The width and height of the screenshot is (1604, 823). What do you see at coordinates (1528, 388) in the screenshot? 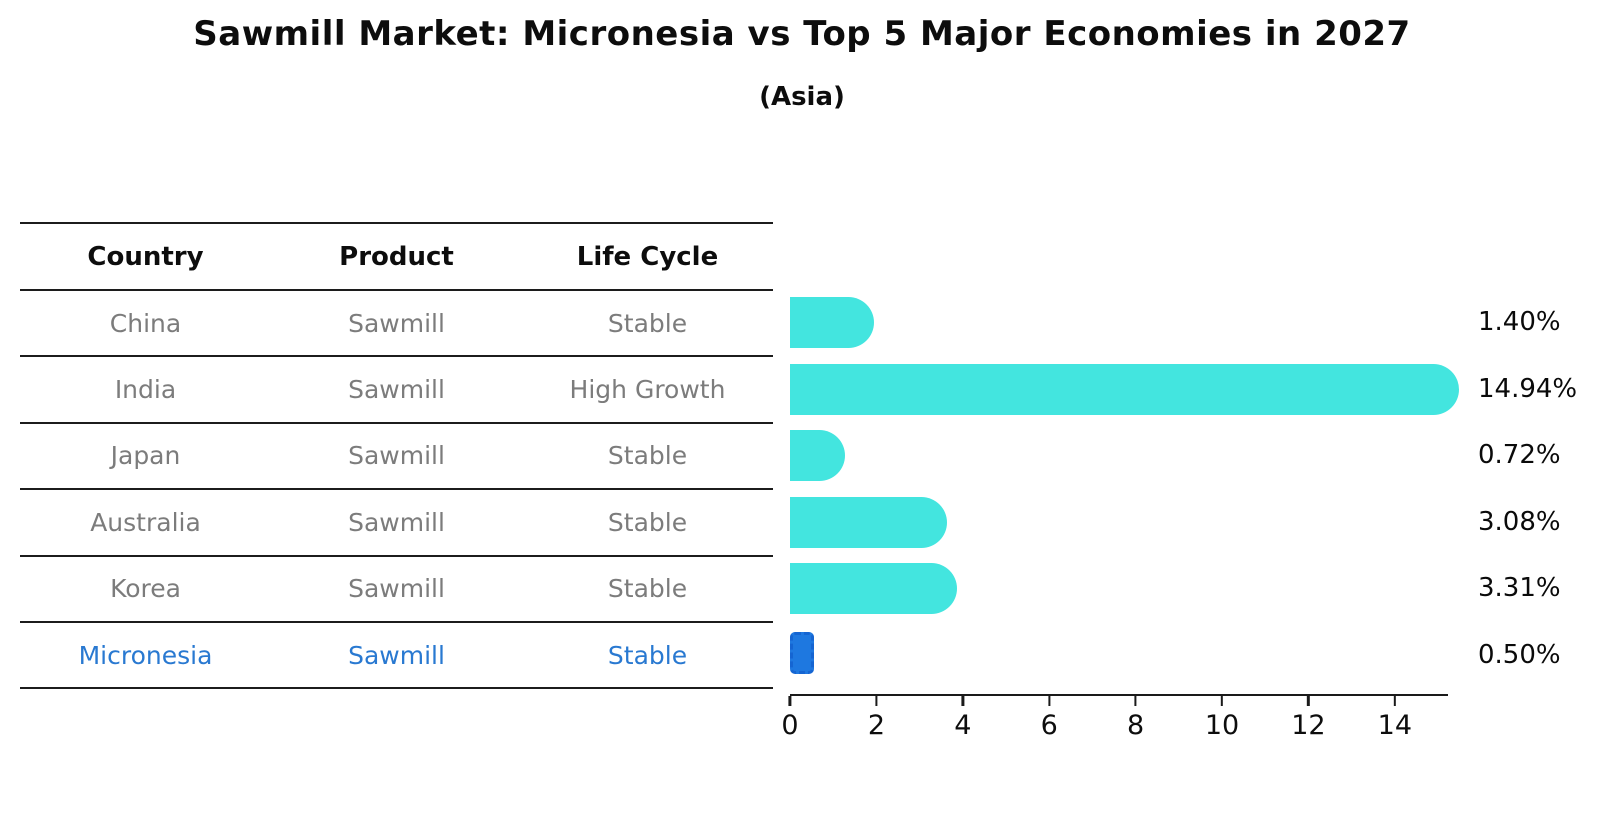
I see `value-label-india: 14.94%` at bounding box center [1528, 388].